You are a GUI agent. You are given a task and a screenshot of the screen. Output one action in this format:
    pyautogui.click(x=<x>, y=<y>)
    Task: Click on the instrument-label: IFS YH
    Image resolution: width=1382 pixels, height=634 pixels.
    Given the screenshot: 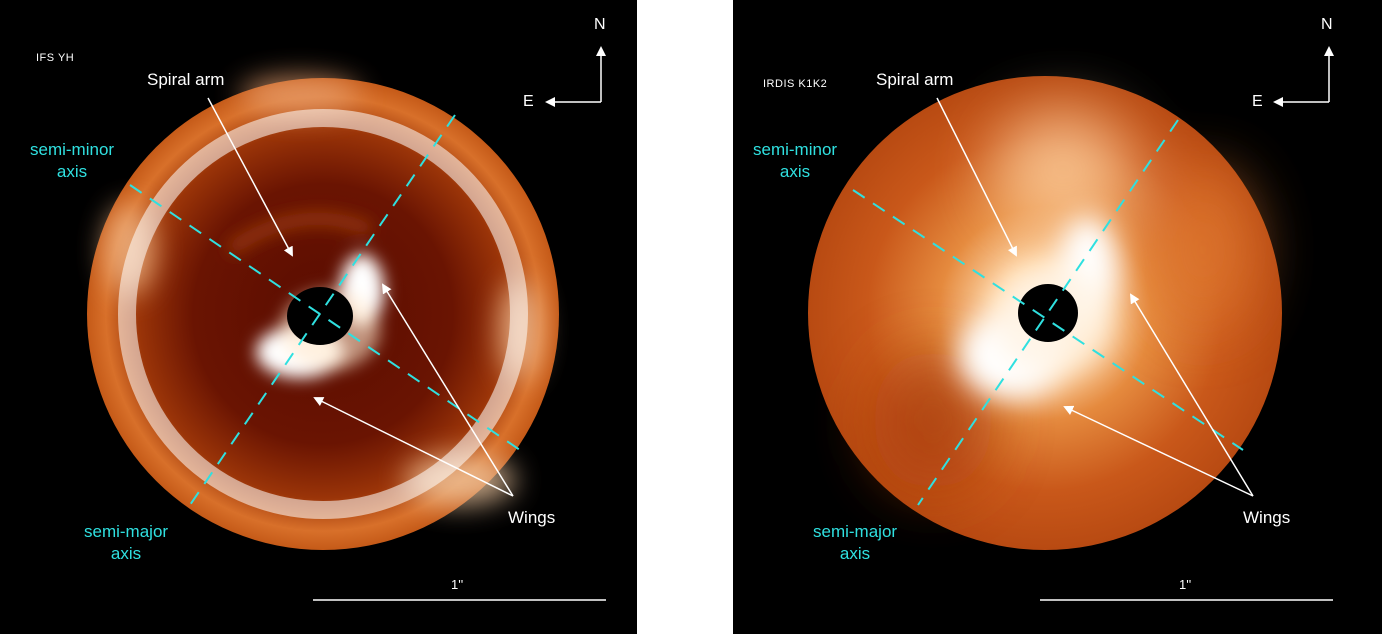 What is the action you would take?
    pyautogui.click(x=55, y=58)
    